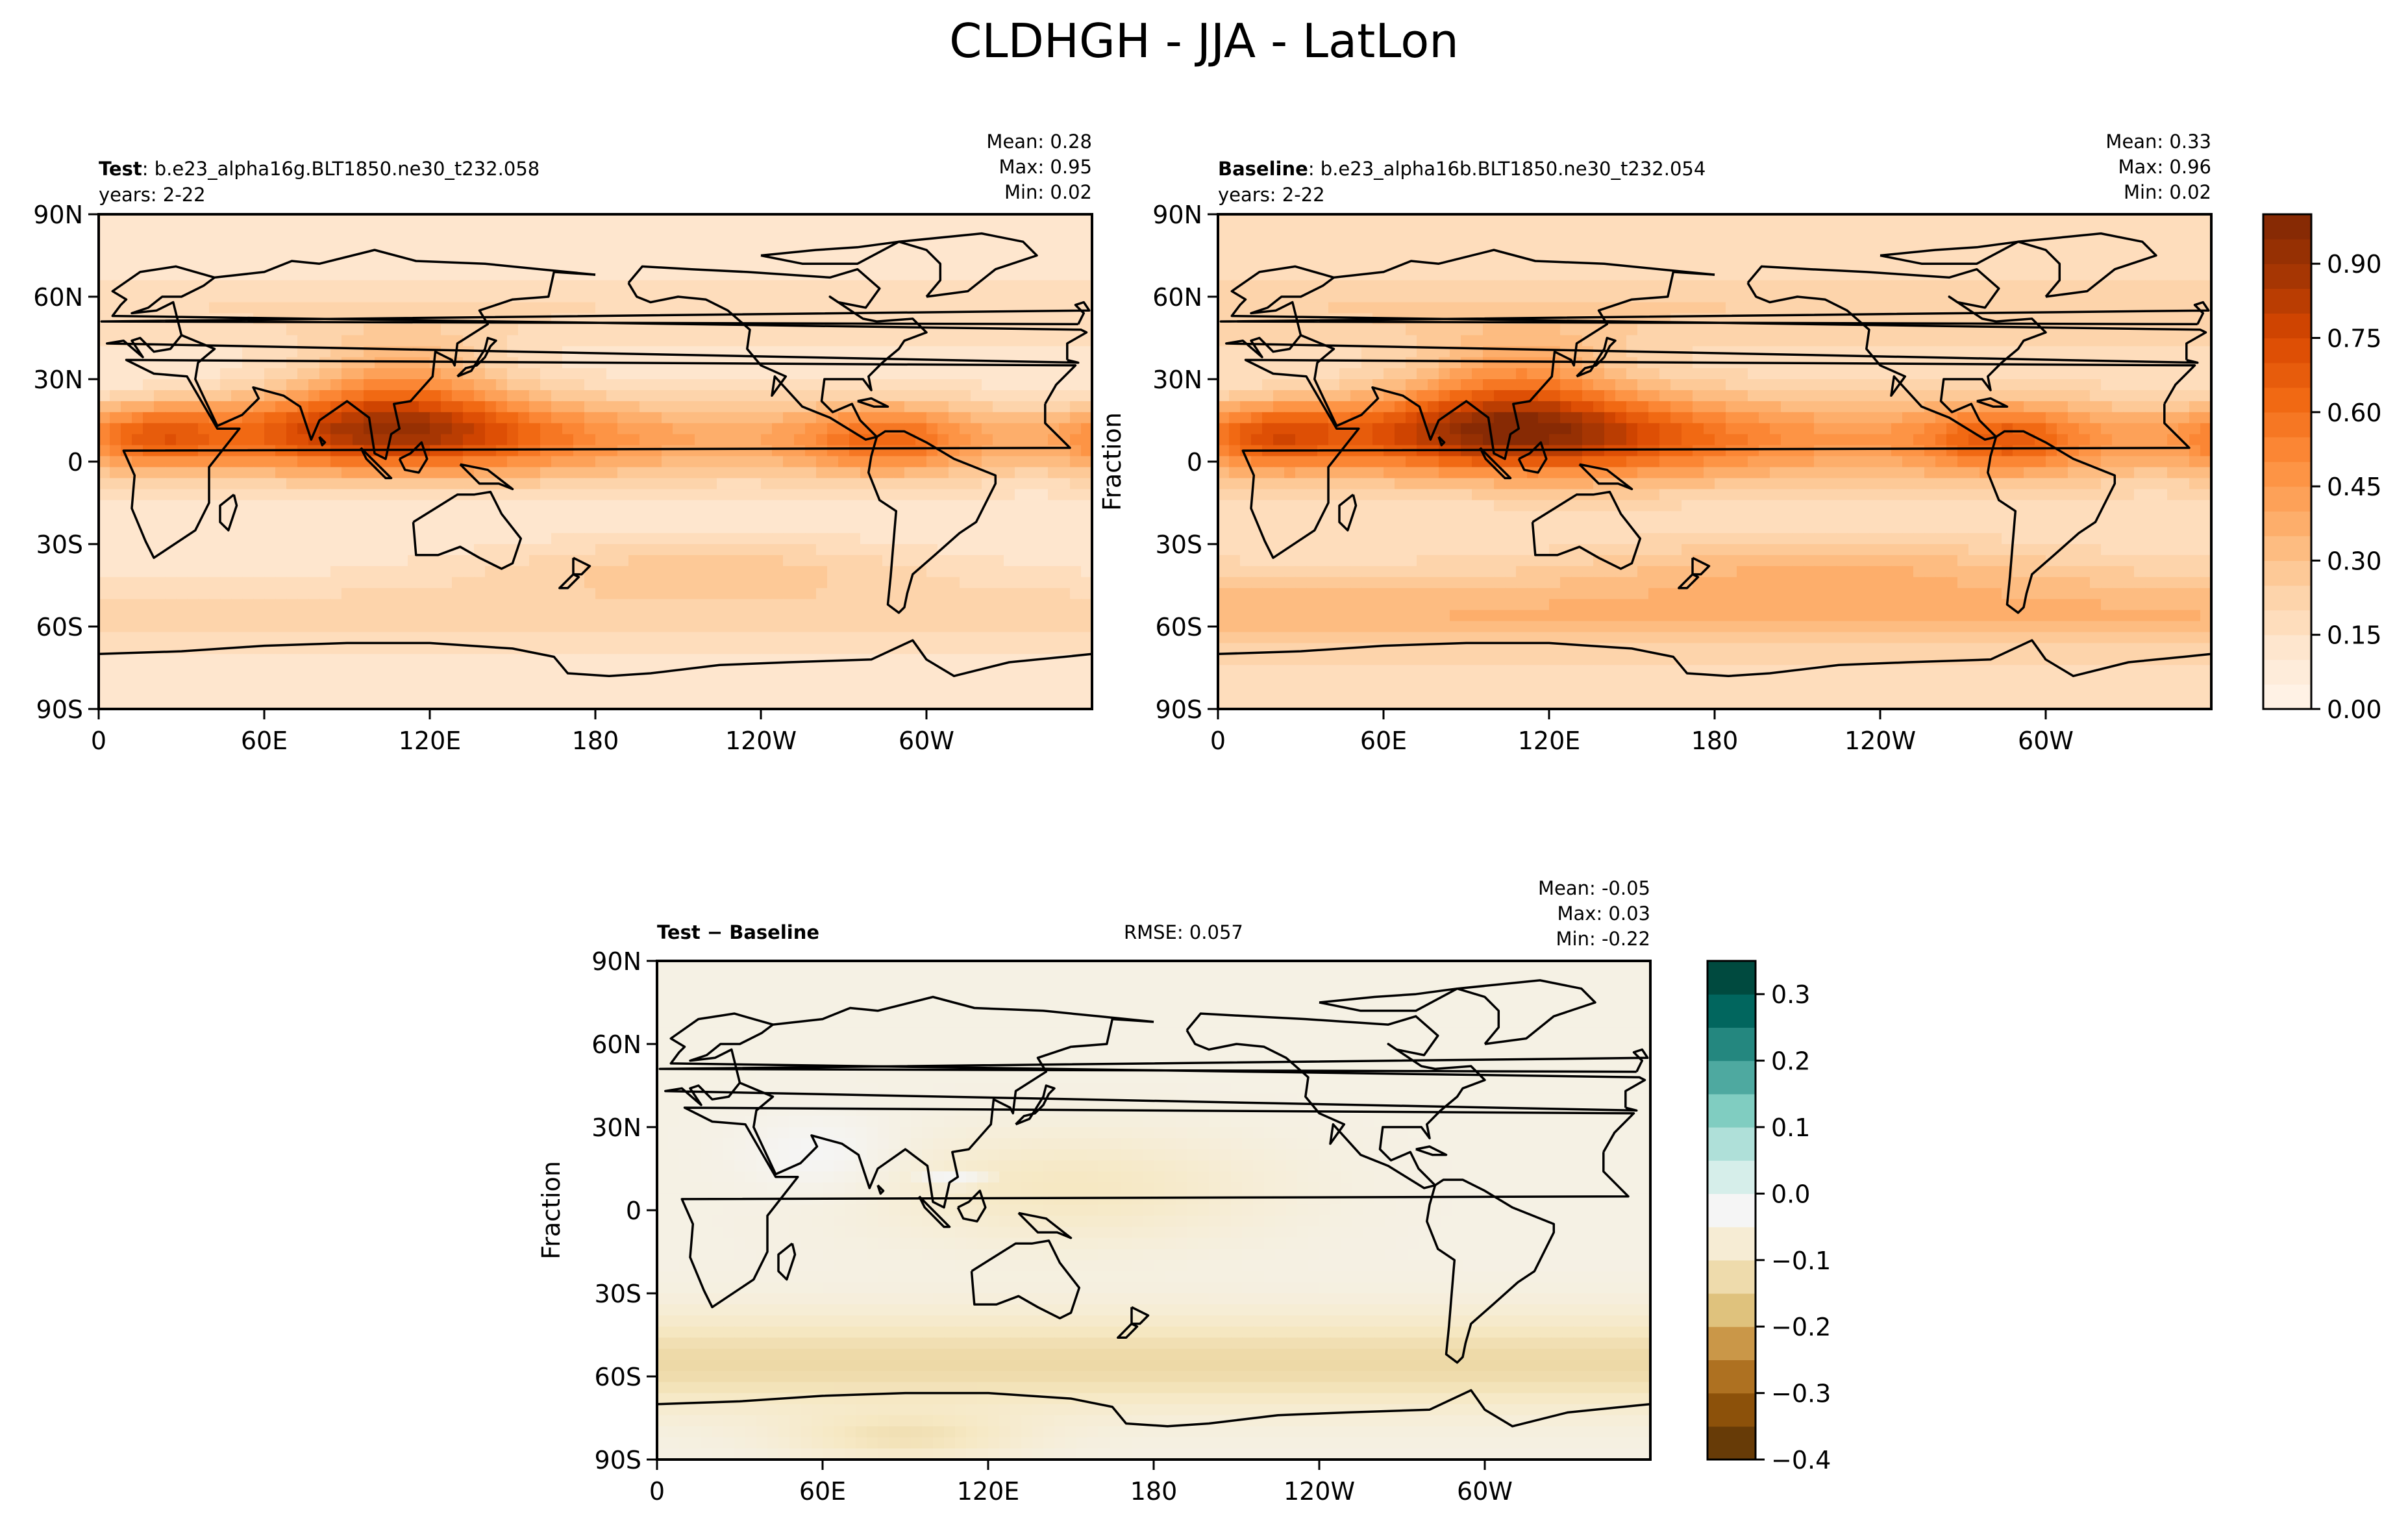 This screenshot has height=1529, width=2408. I want to click on field-baseline, so click(1714, 462).